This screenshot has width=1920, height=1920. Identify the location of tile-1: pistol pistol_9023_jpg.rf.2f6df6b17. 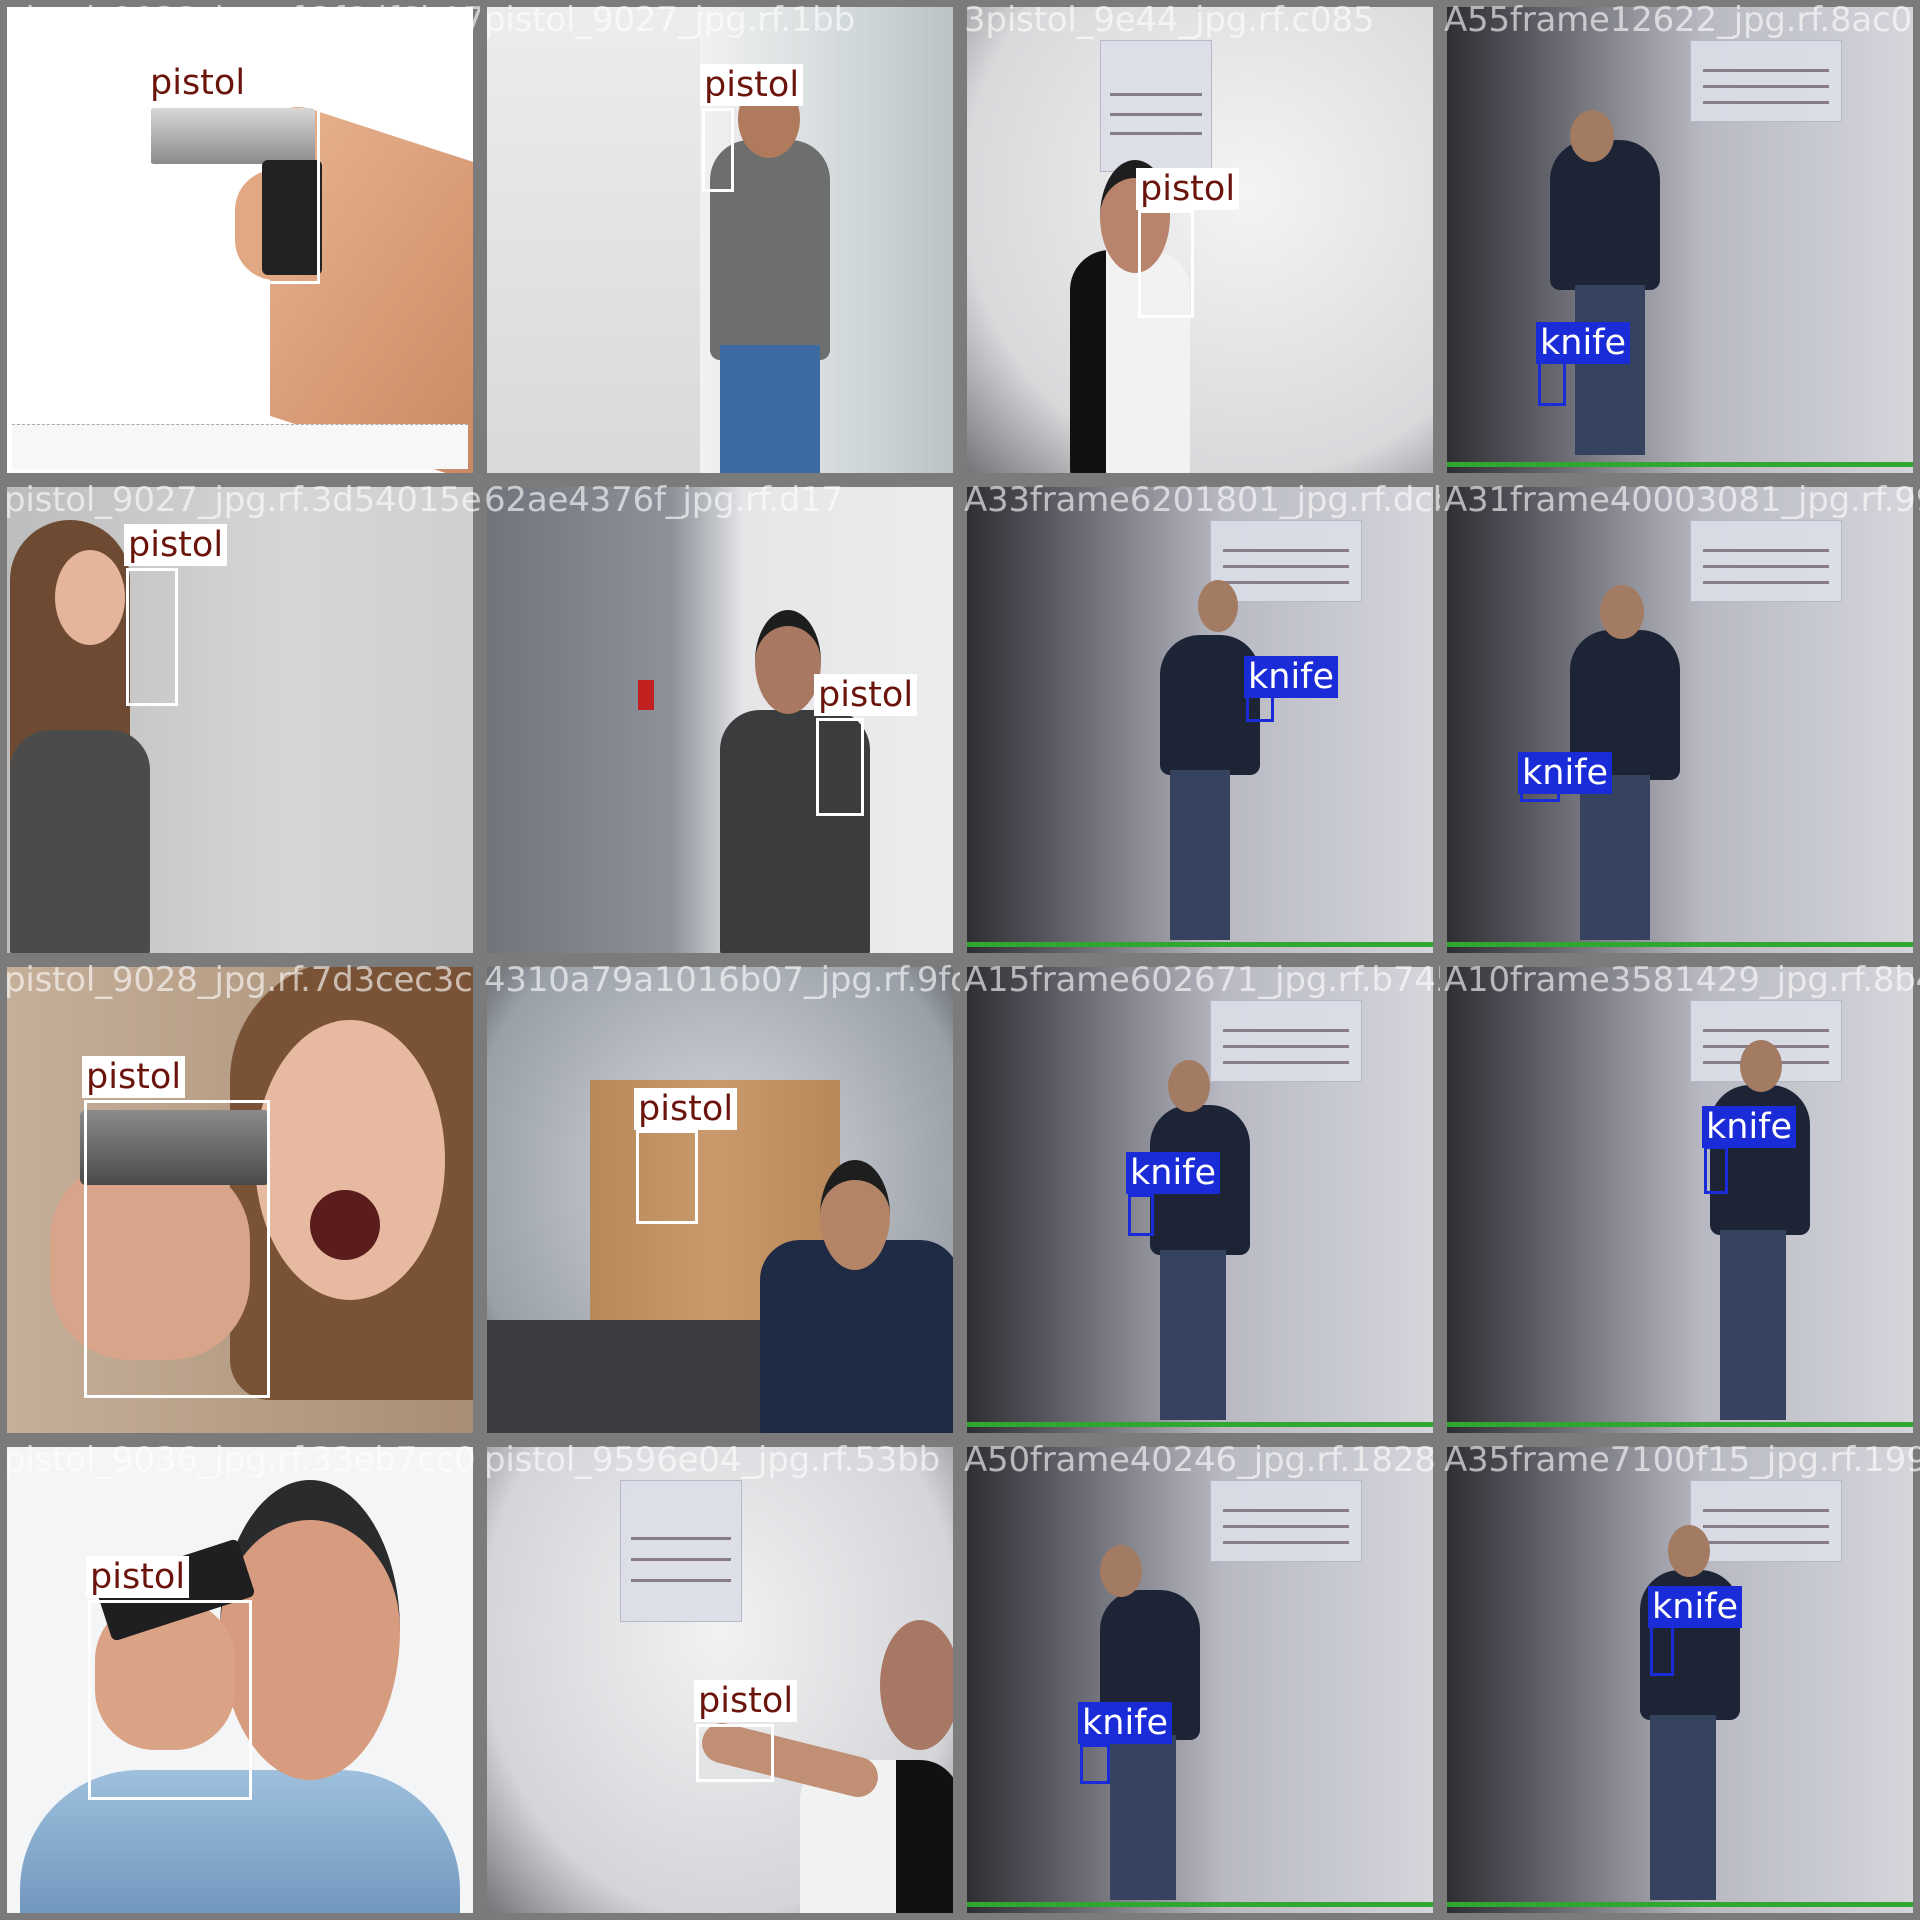
(240, 240).